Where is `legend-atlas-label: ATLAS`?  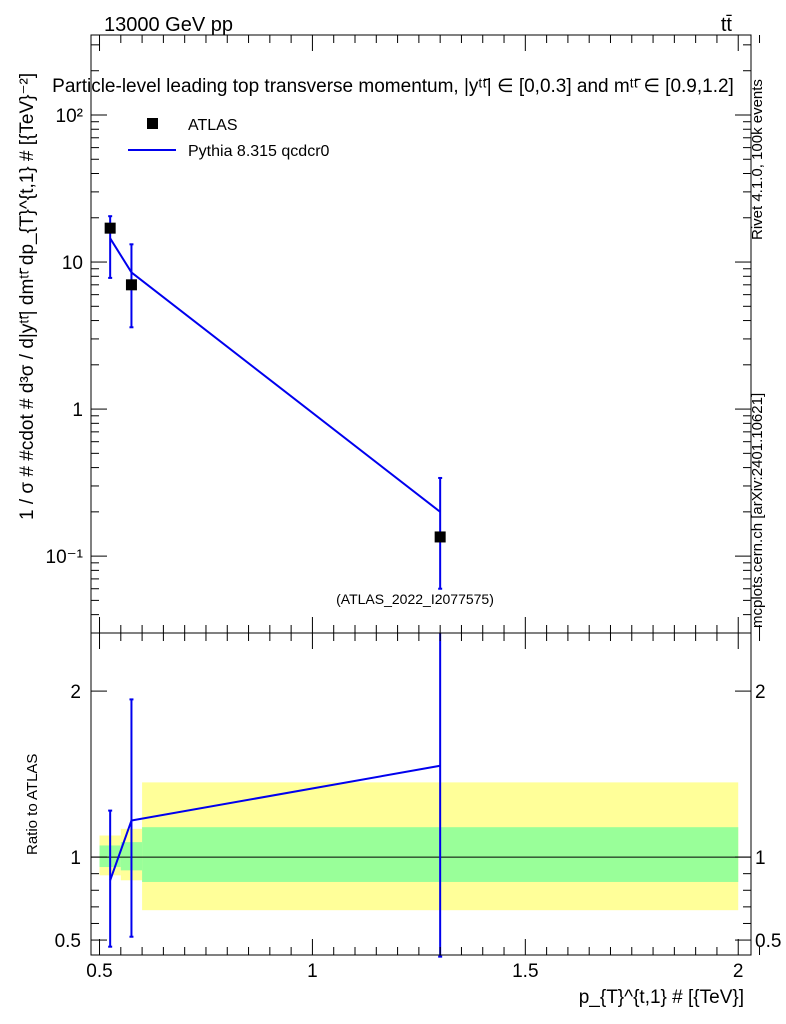 legend-atlas-label: ATLAS is located at coordinates (213, 125).